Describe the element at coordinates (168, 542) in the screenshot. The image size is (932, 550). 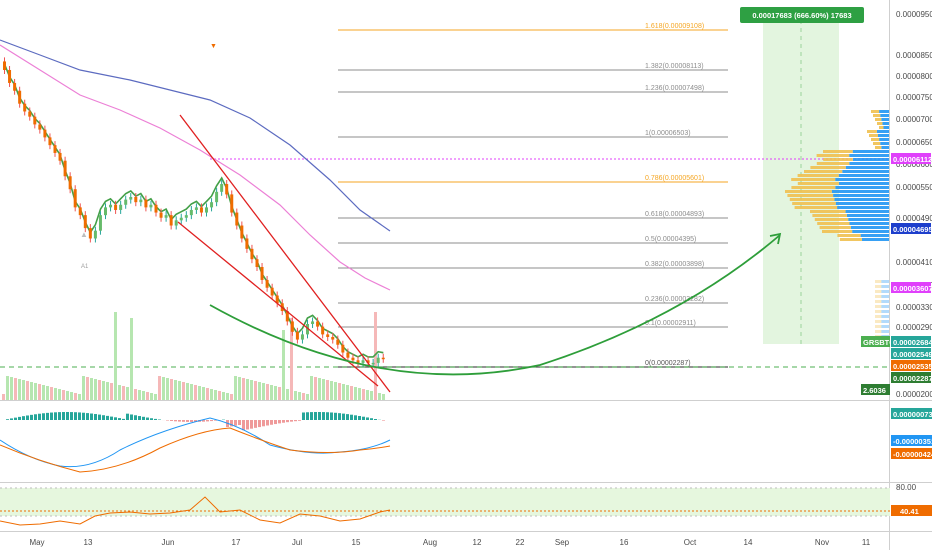
I see `date-tick-label: Jun` at that location.